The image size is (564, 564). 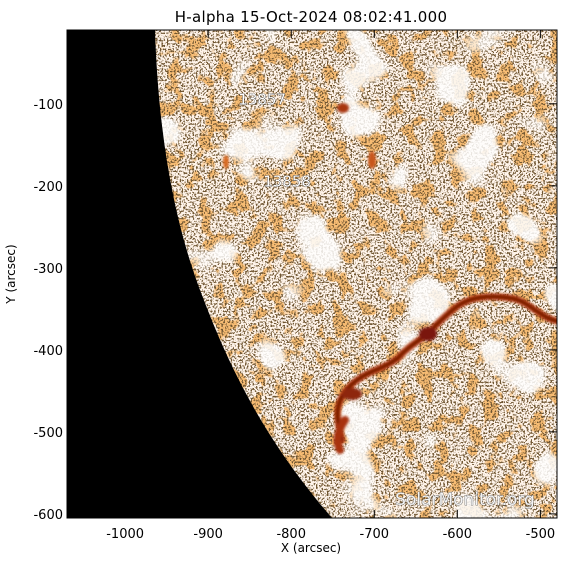 What do you see at coordinates (465, 500) in the screenshot?
I see `watermark: SolarMonitor.org` at bounding box center [465, 500].